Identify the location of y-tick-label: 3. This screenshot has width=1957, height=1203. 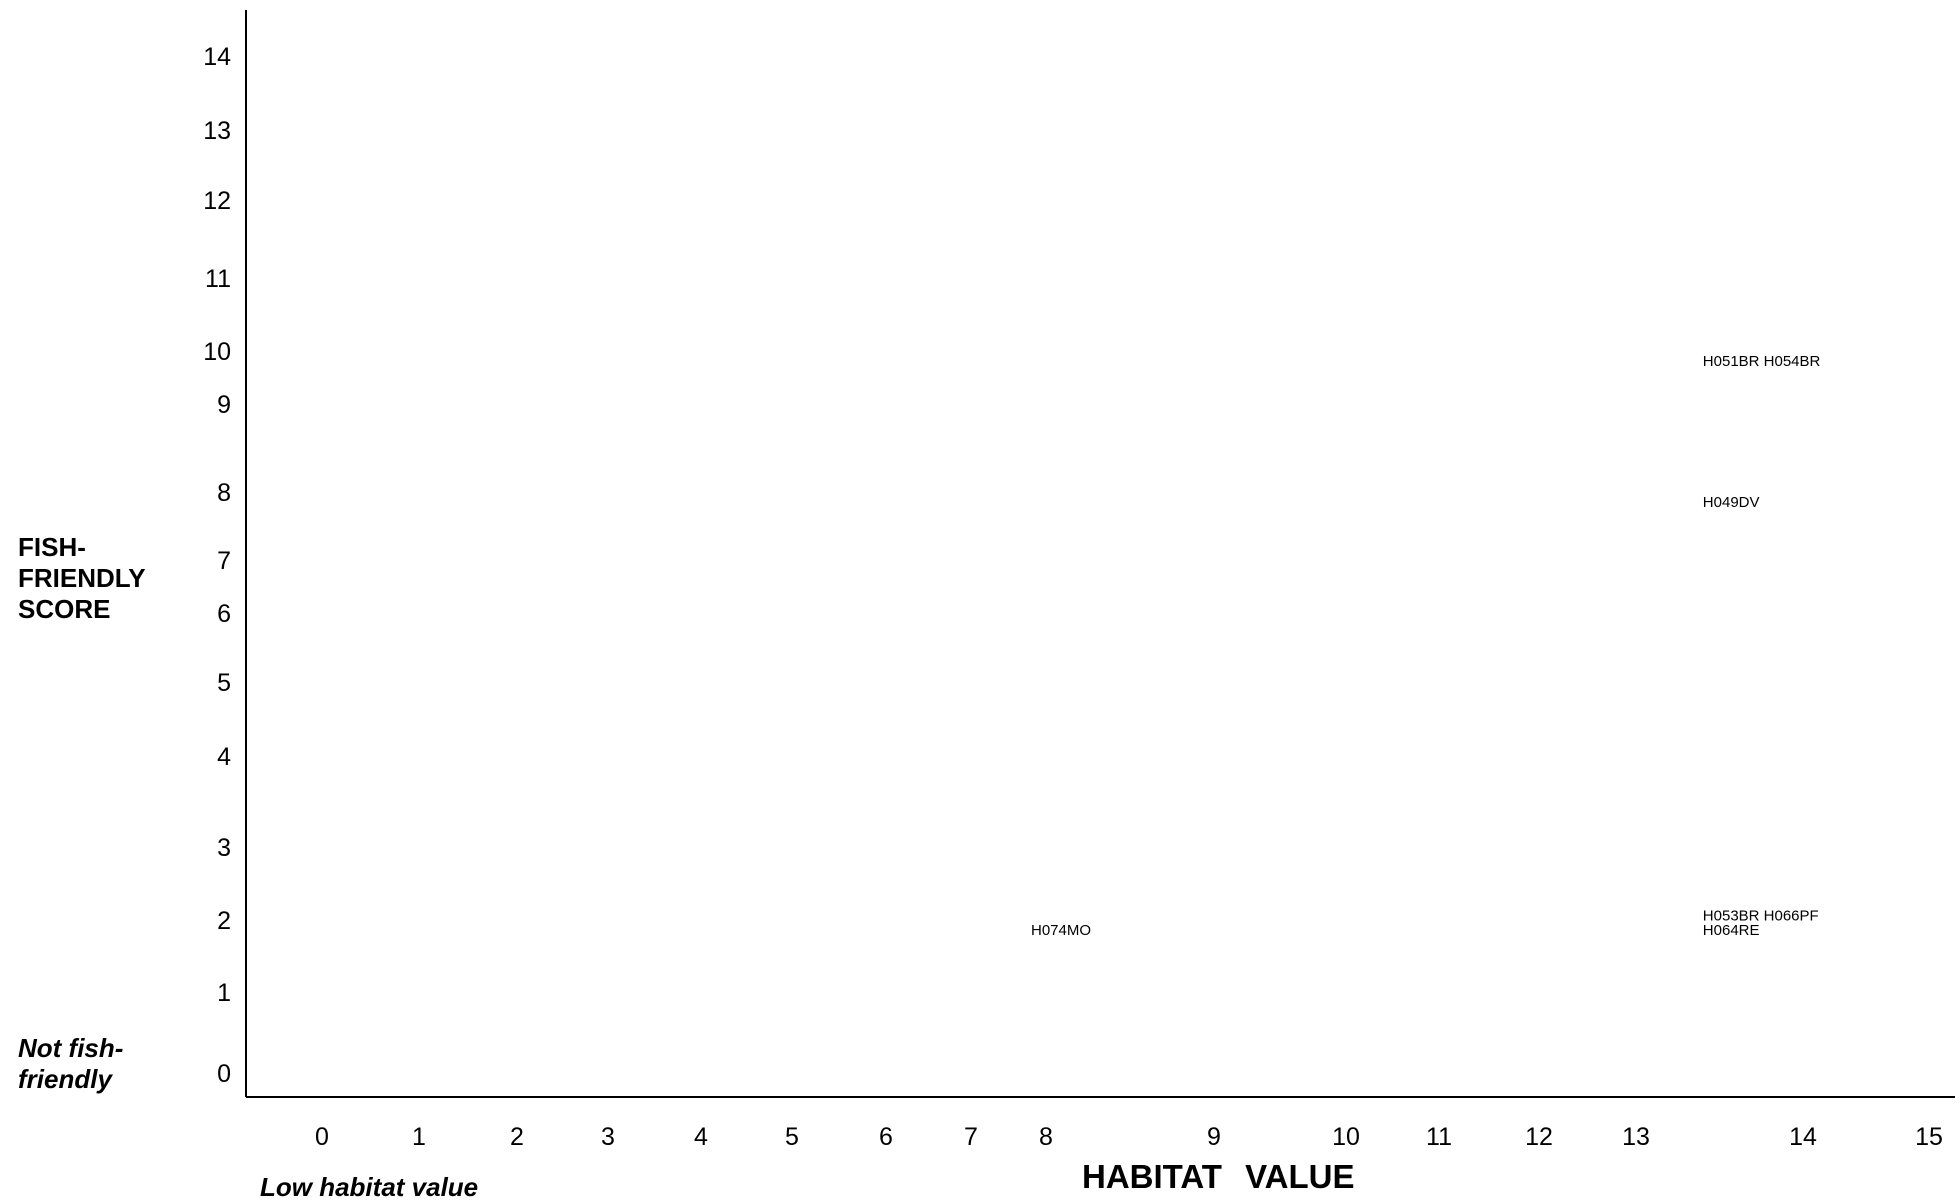
(224, 848).